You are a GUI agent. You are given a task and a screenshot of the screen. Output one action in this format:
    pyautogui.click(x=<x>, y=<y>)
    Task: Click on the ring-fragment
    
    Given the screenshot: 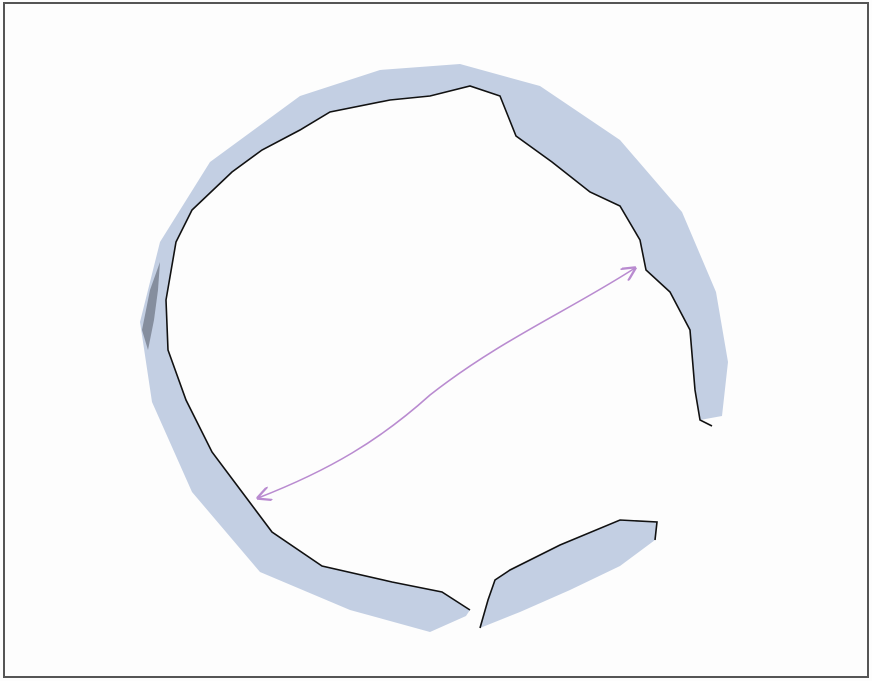 What is the action you would take?
    pyautogui.click(x=568, y=574)
    